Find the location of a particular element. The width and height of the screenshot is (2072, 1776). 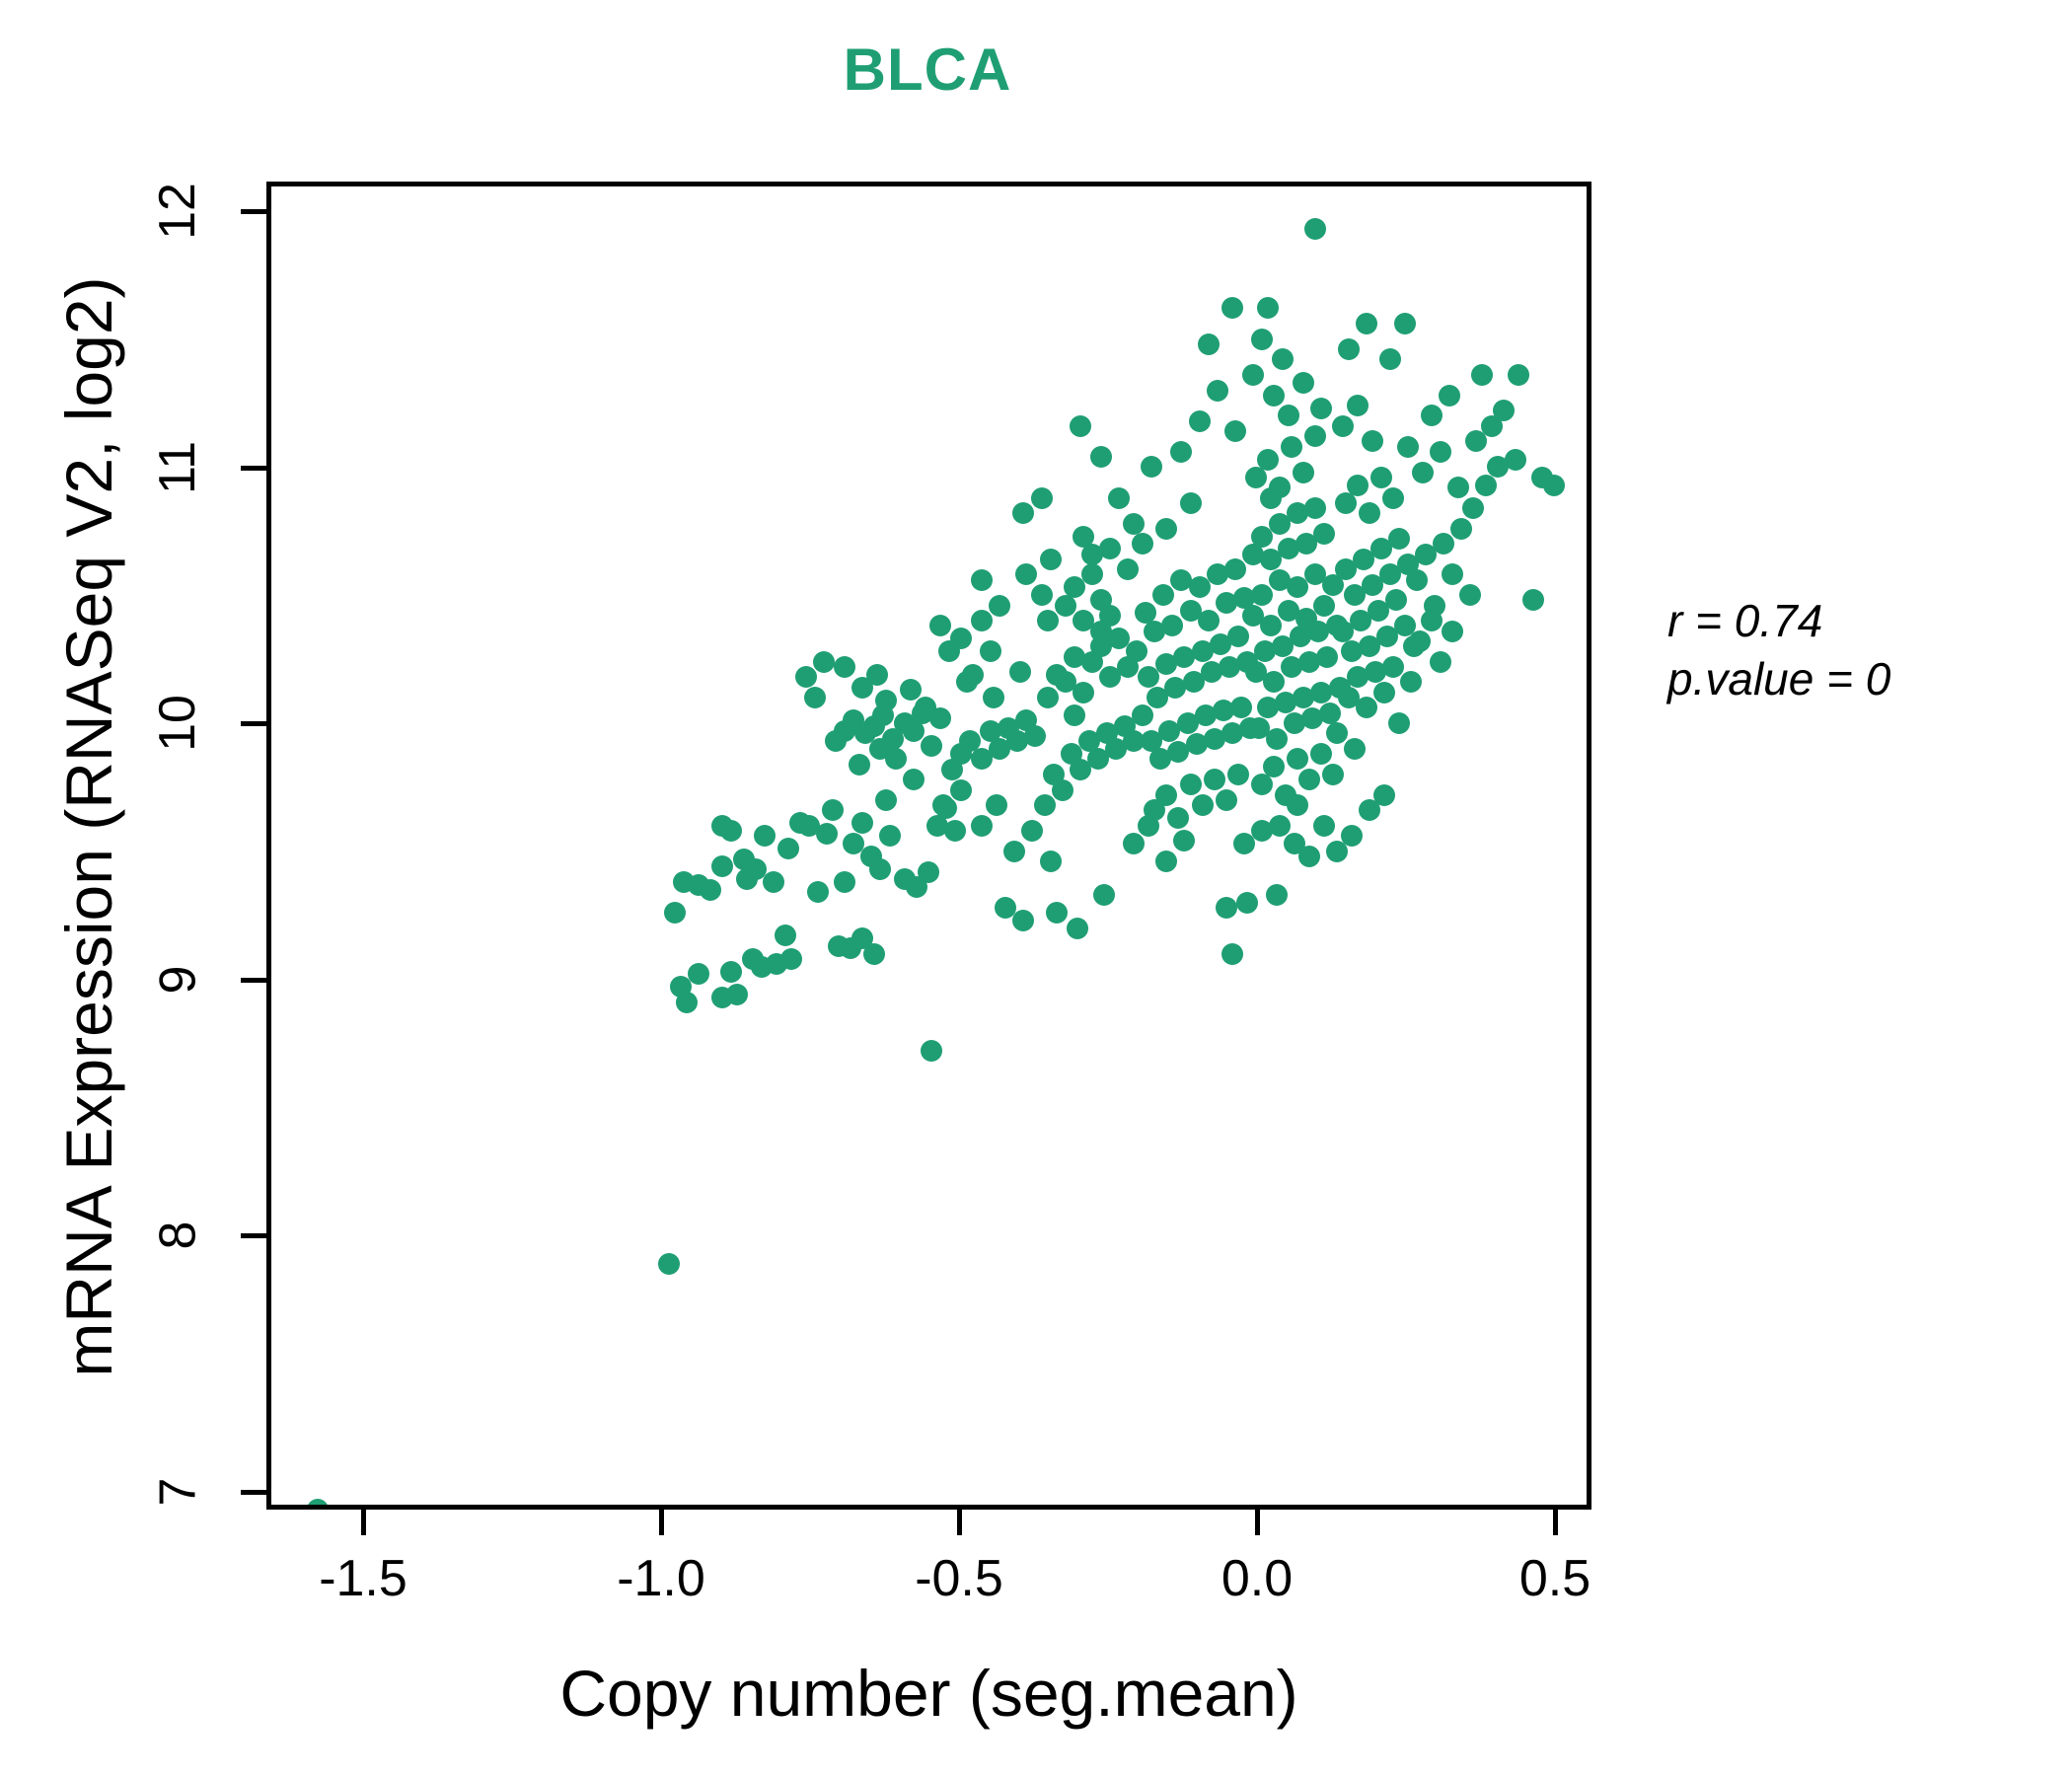

y-tick-mark is located at coordinates (253, 724).